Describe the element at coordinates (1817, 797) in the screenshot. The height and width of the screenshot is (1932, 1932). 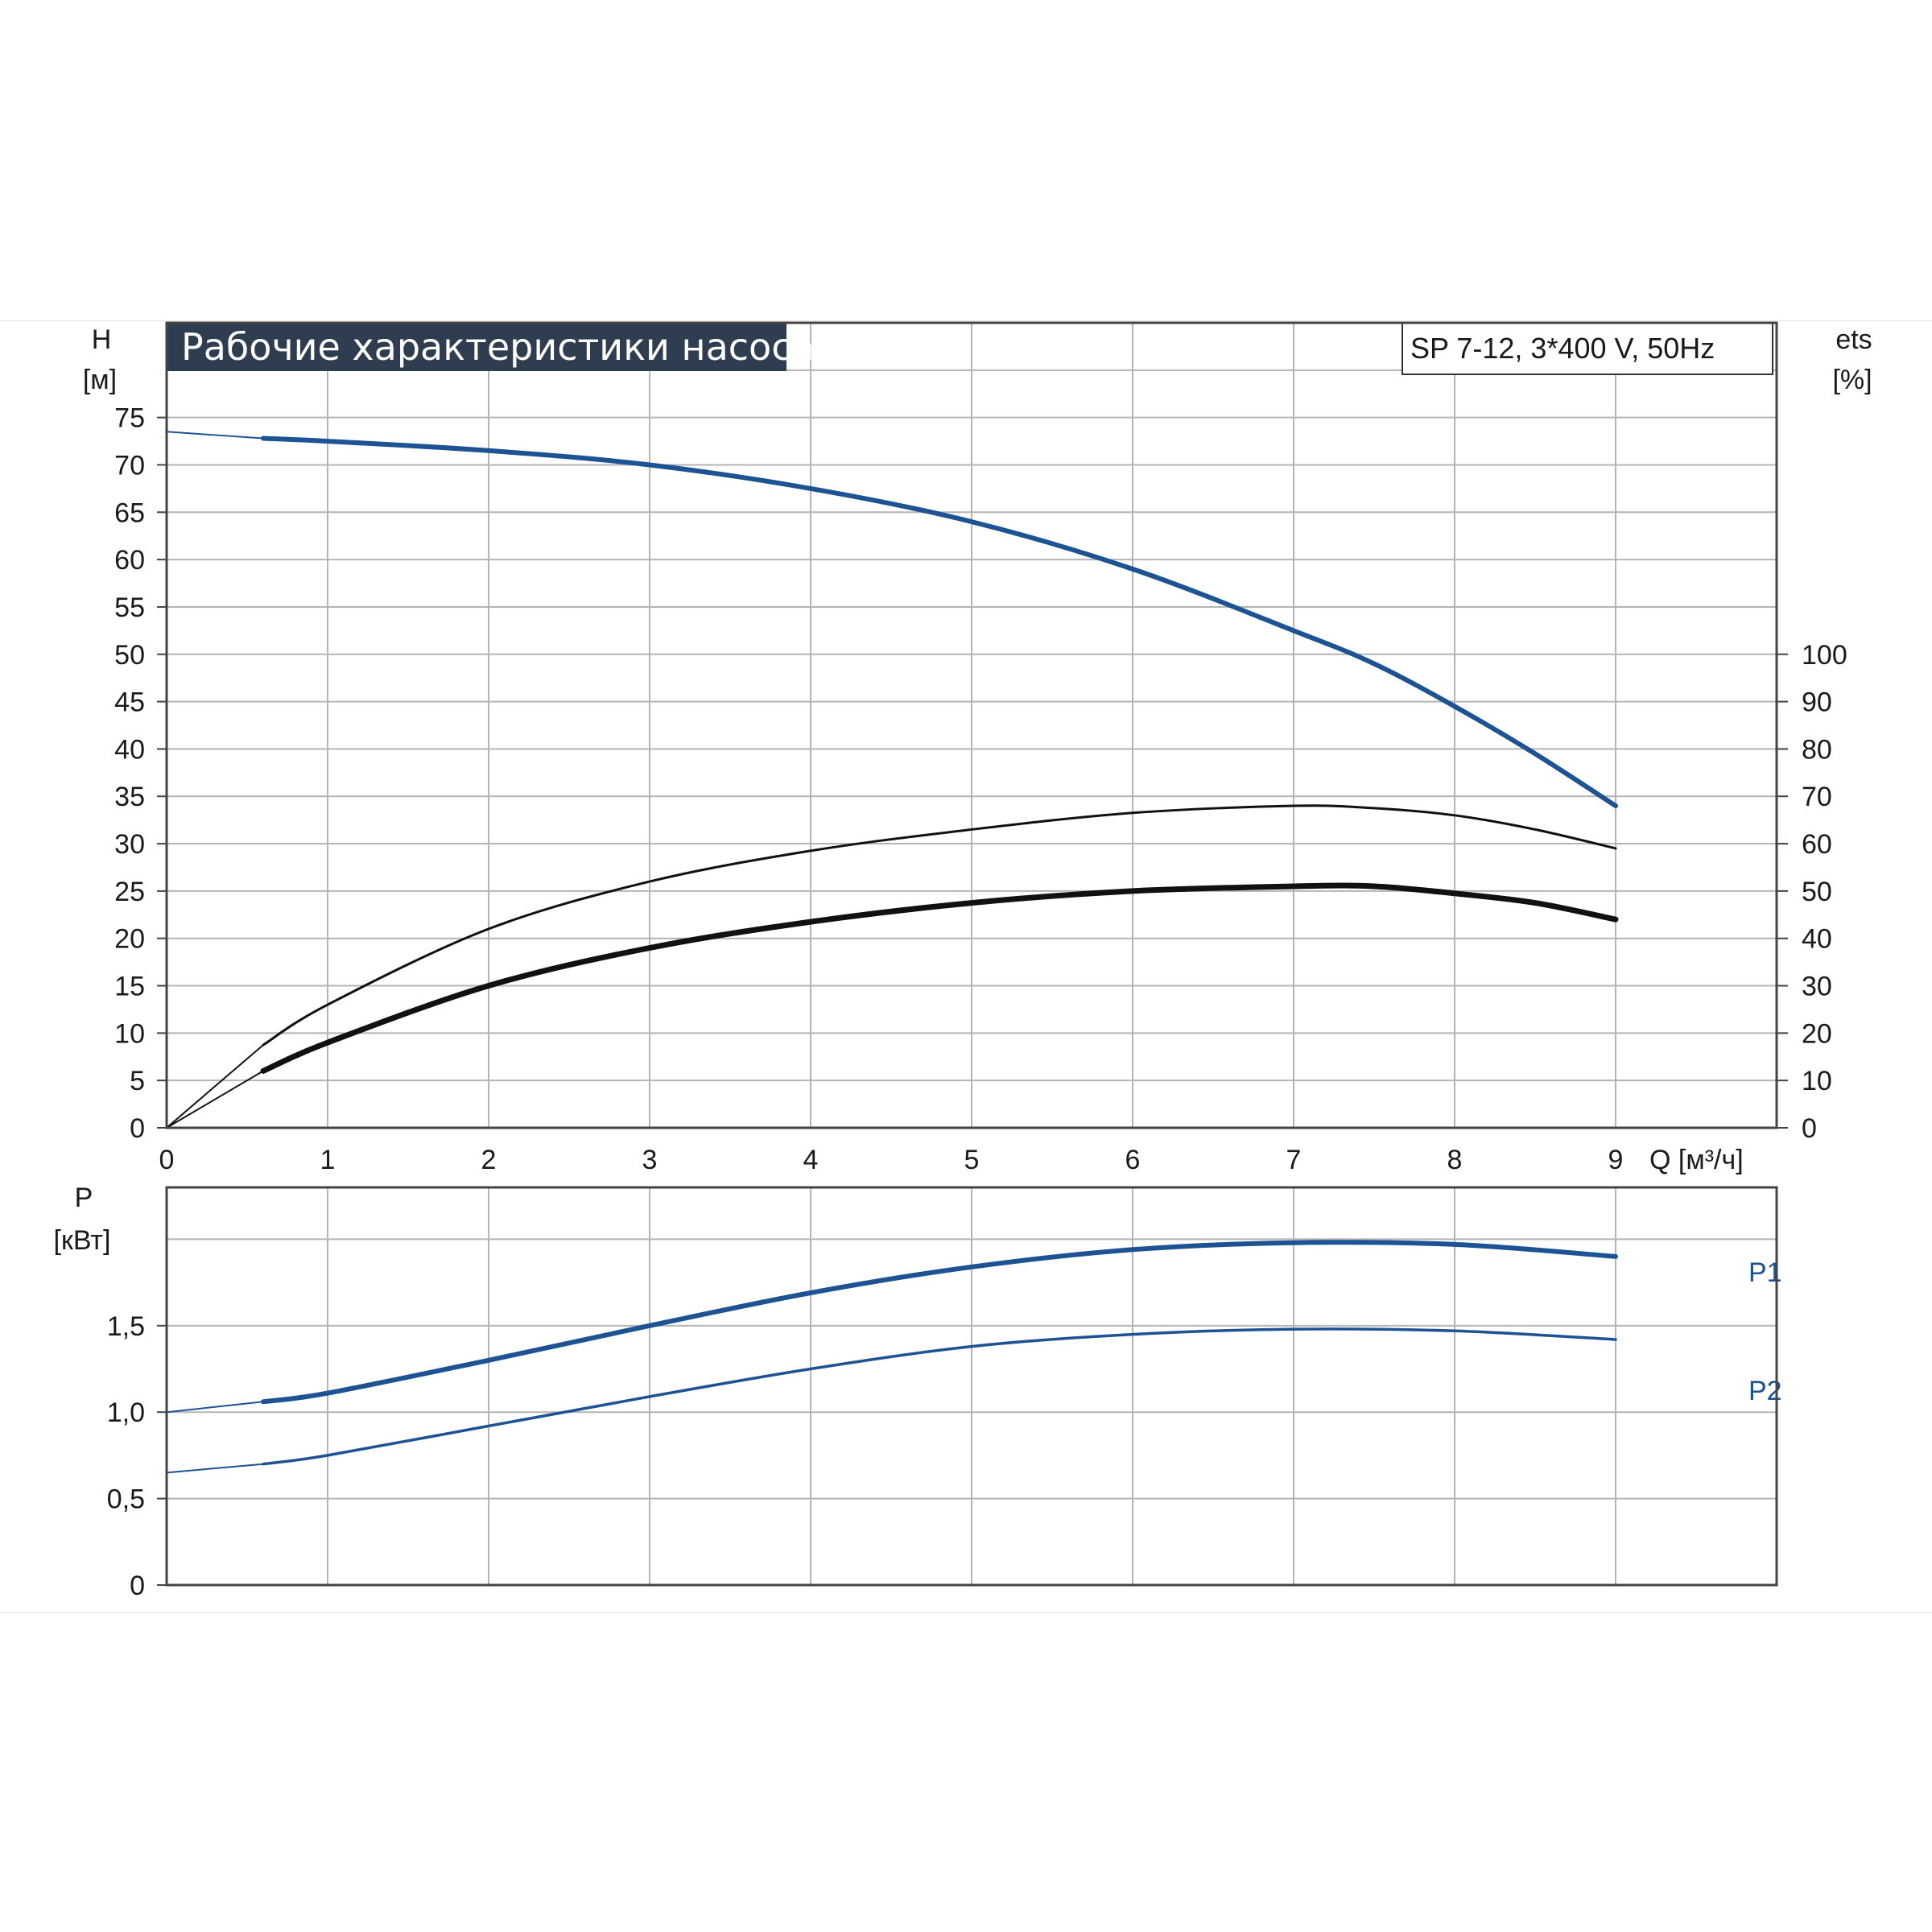
I see `y-right-tick-label: 70` at that location.